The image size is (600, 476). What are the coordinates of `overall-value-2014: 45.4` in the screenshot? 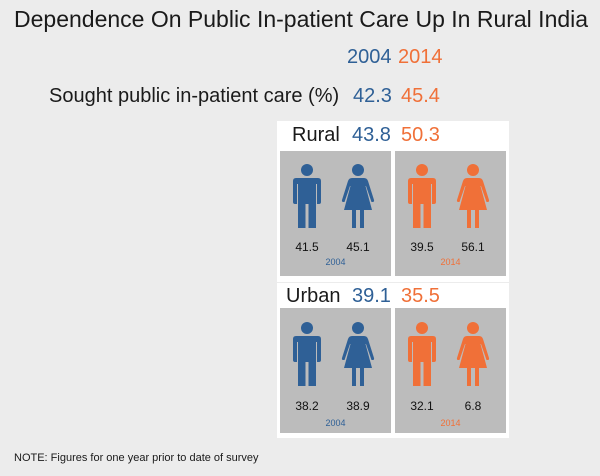 It's located at (420, 96).